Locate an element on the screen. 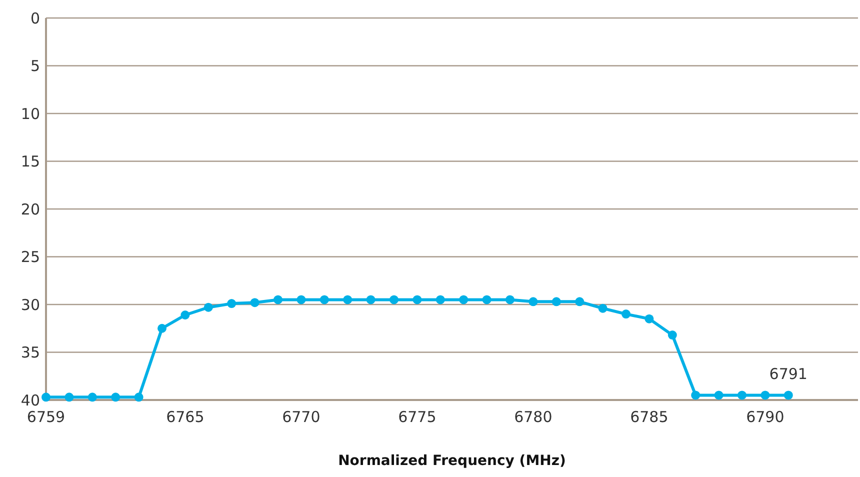 The image size is (860, 477). x-tick-label: 6759 is located at coordinates (46, 417).